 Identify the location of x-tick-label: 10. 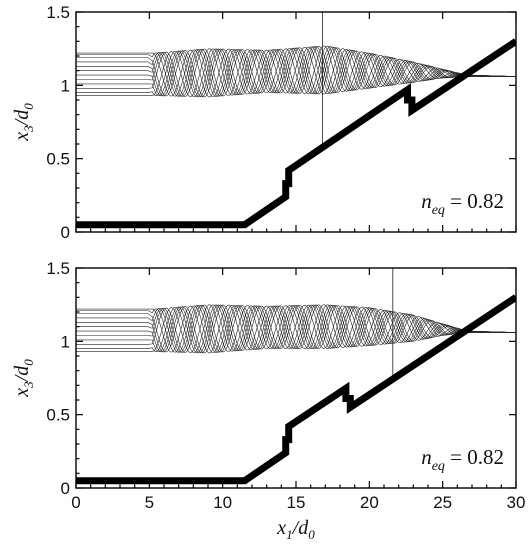
(222, 502).